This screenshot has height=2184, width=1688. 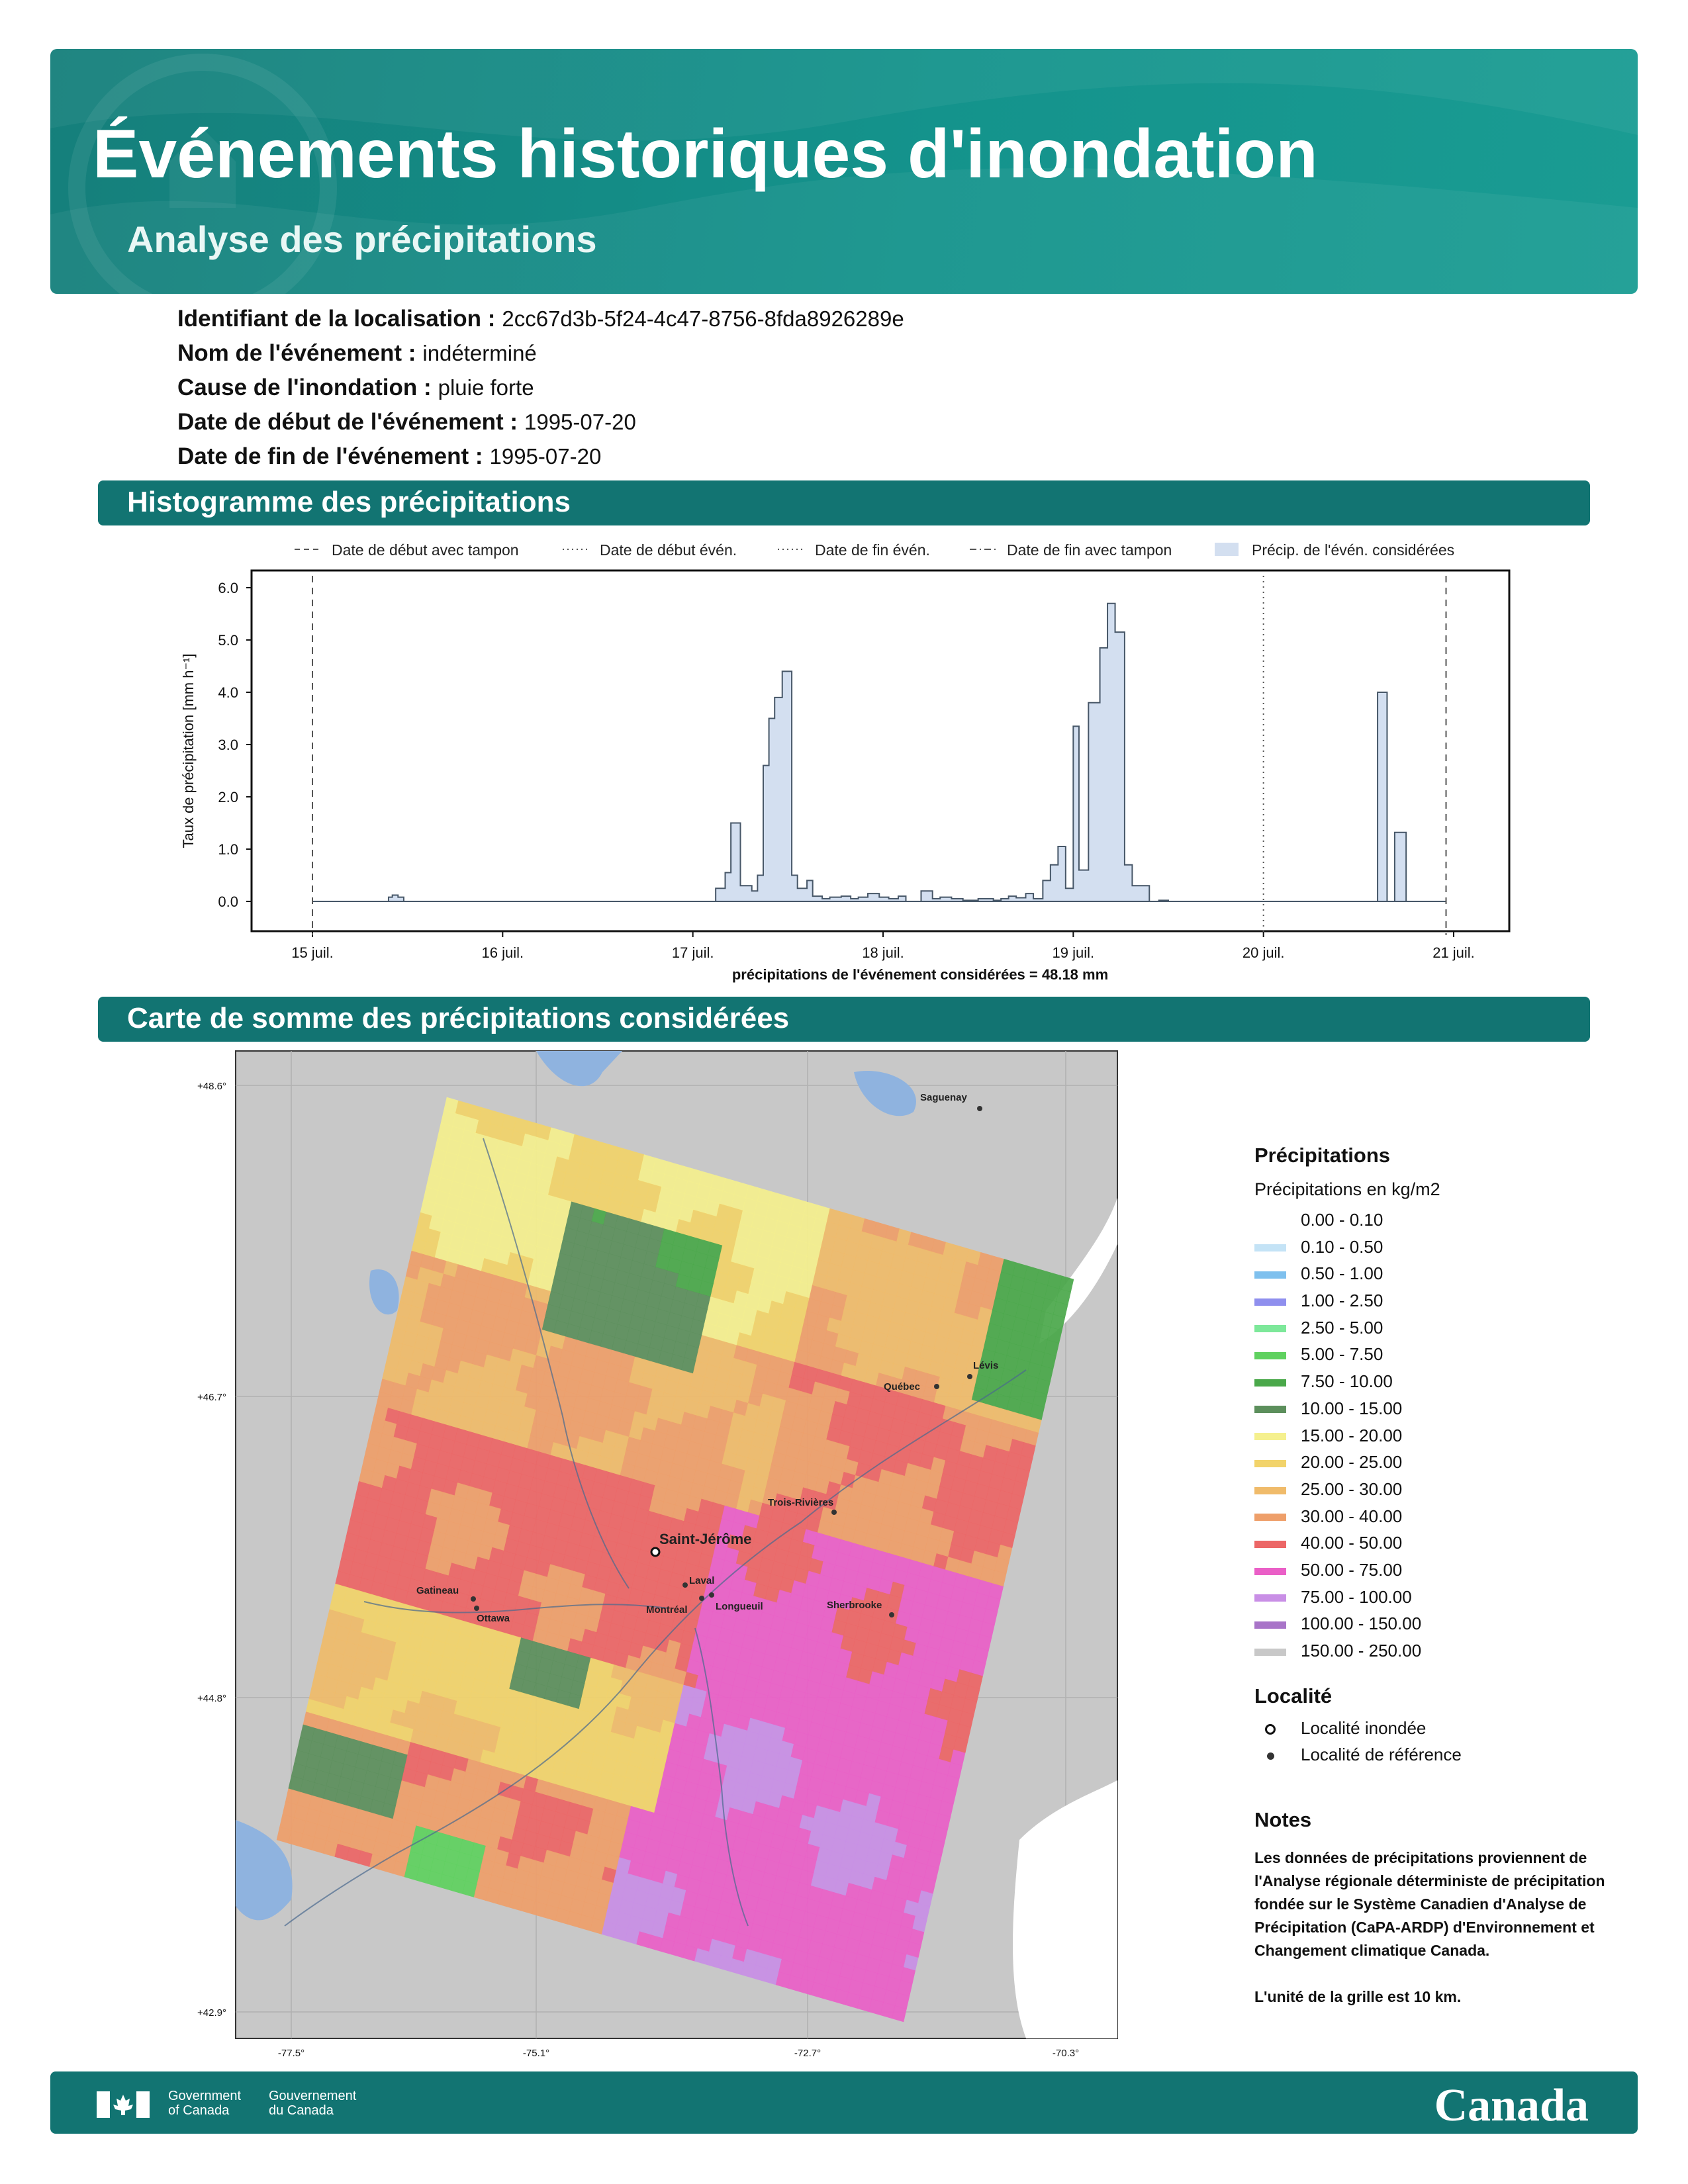 I want to click on legend-class-item: 1.00 - 2.50, so click(x=1439, y=1300).